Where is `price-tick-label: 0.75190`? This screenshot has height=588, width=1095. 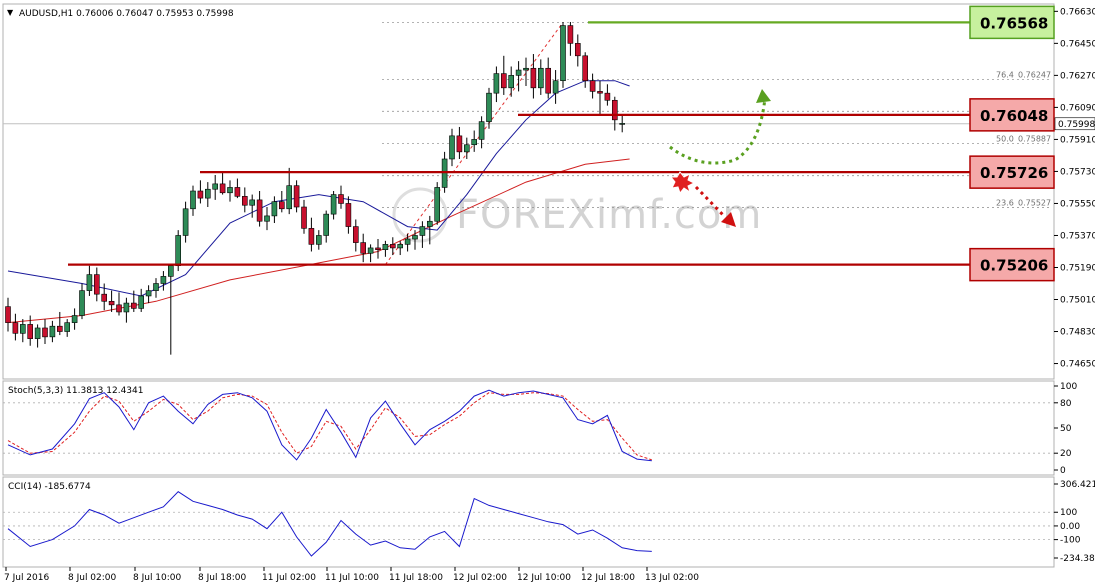
price-tick-label: 0.75190 is located at coordinates (1077, 268).